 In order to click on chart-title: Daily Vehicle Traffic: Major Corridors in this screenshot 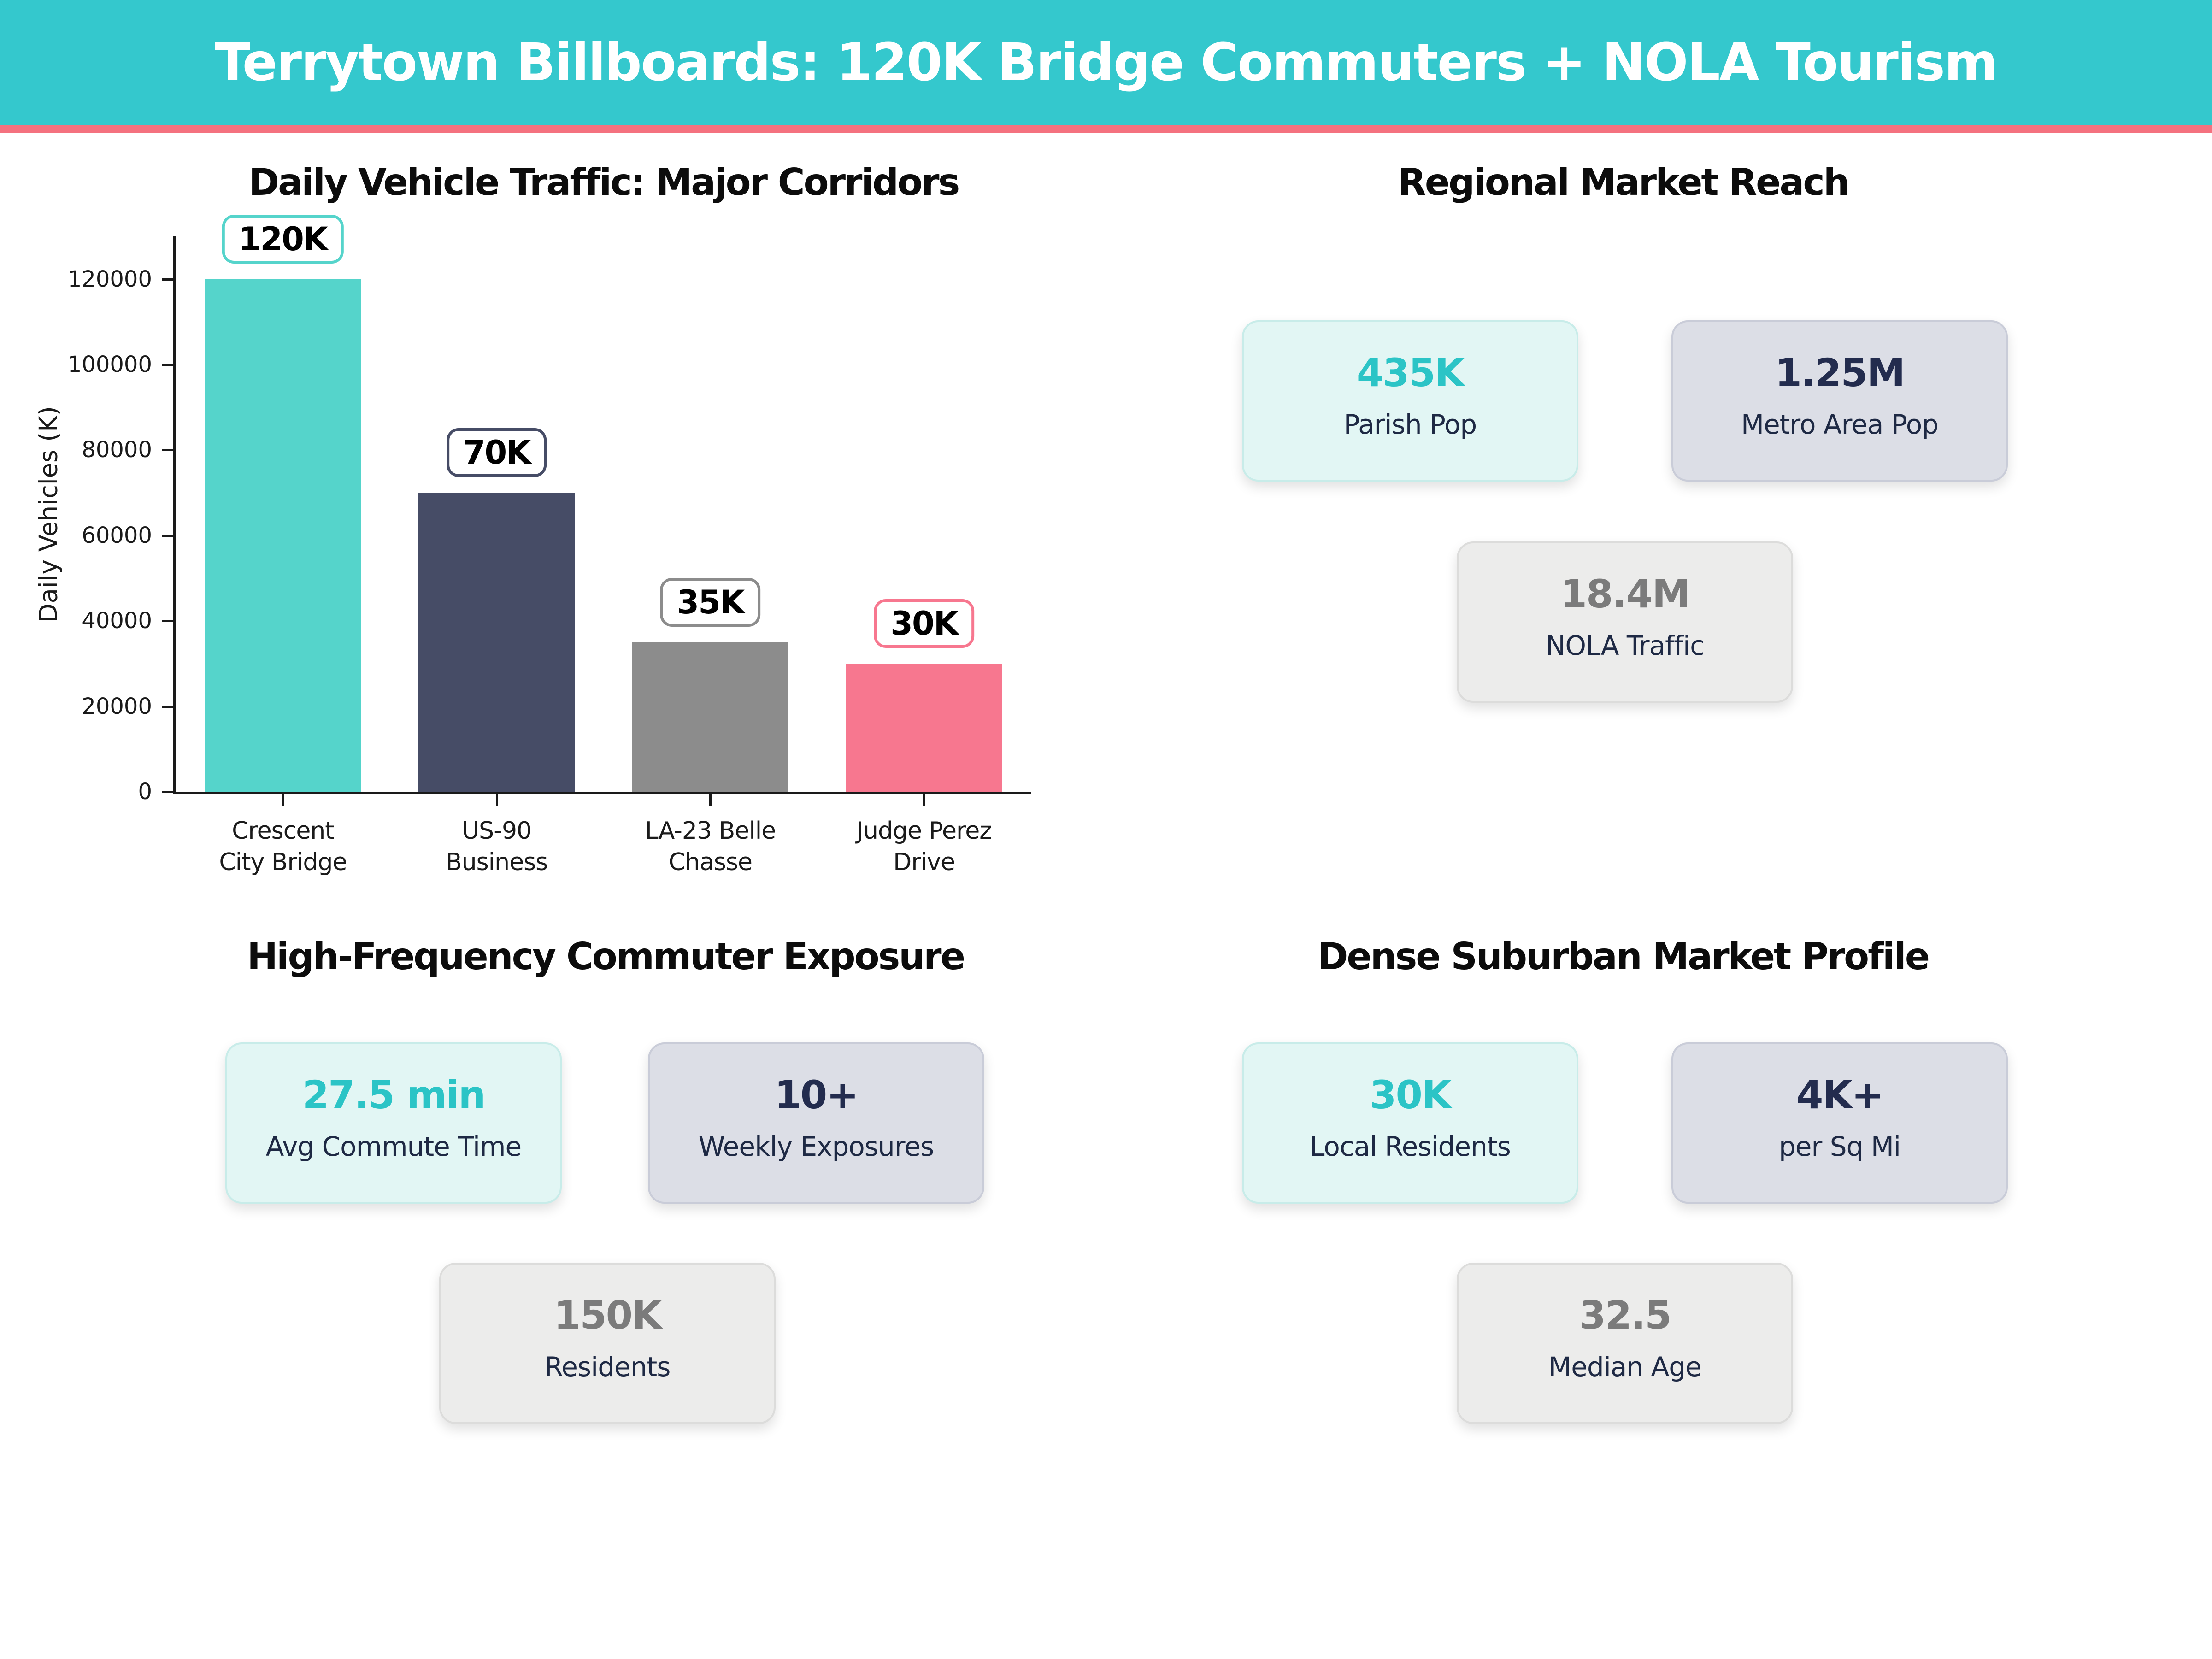, I will do `click(604, 182)`.